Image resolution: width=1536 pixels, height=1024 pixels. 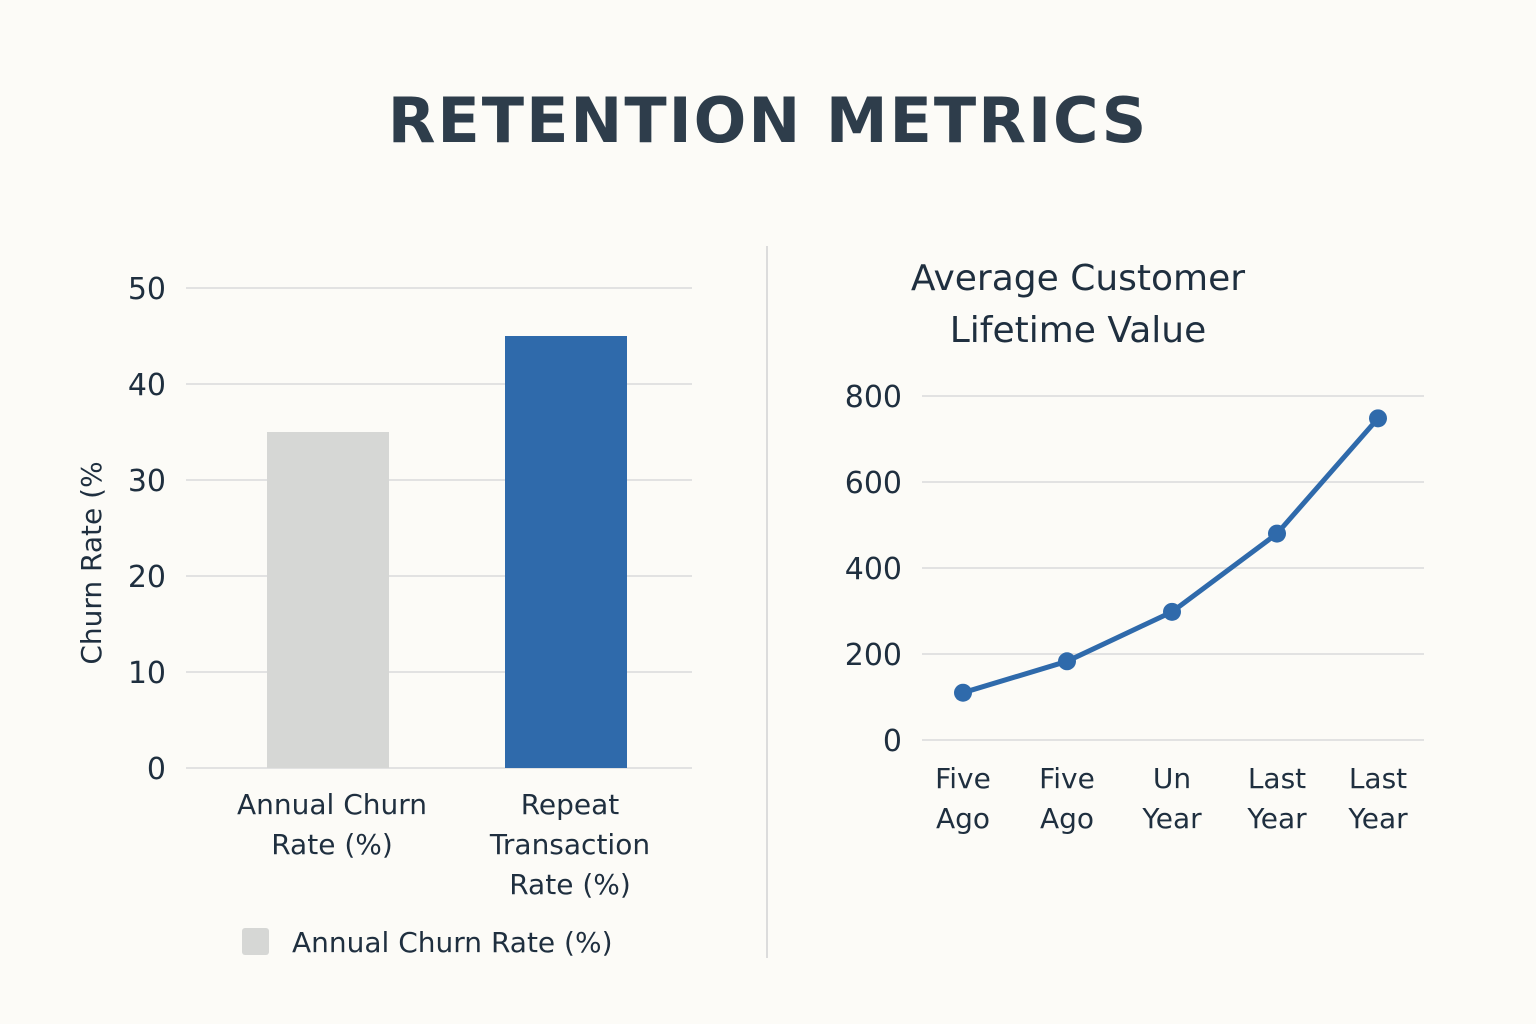 What do you see at coordinates (570, 804) in the screenshot?
I see `bar-category-label: Repeat` at bounding box center [570, 804].